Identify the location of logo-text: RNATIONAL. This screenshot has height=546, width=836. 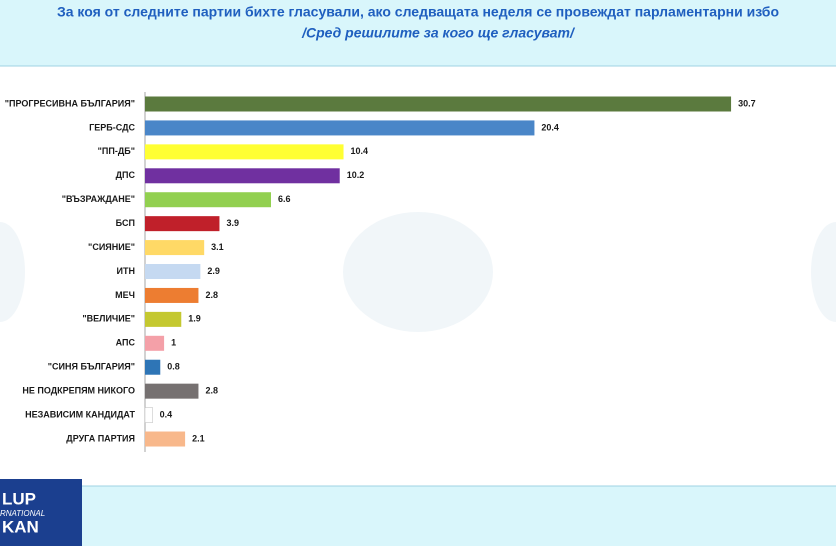
(22, 513).